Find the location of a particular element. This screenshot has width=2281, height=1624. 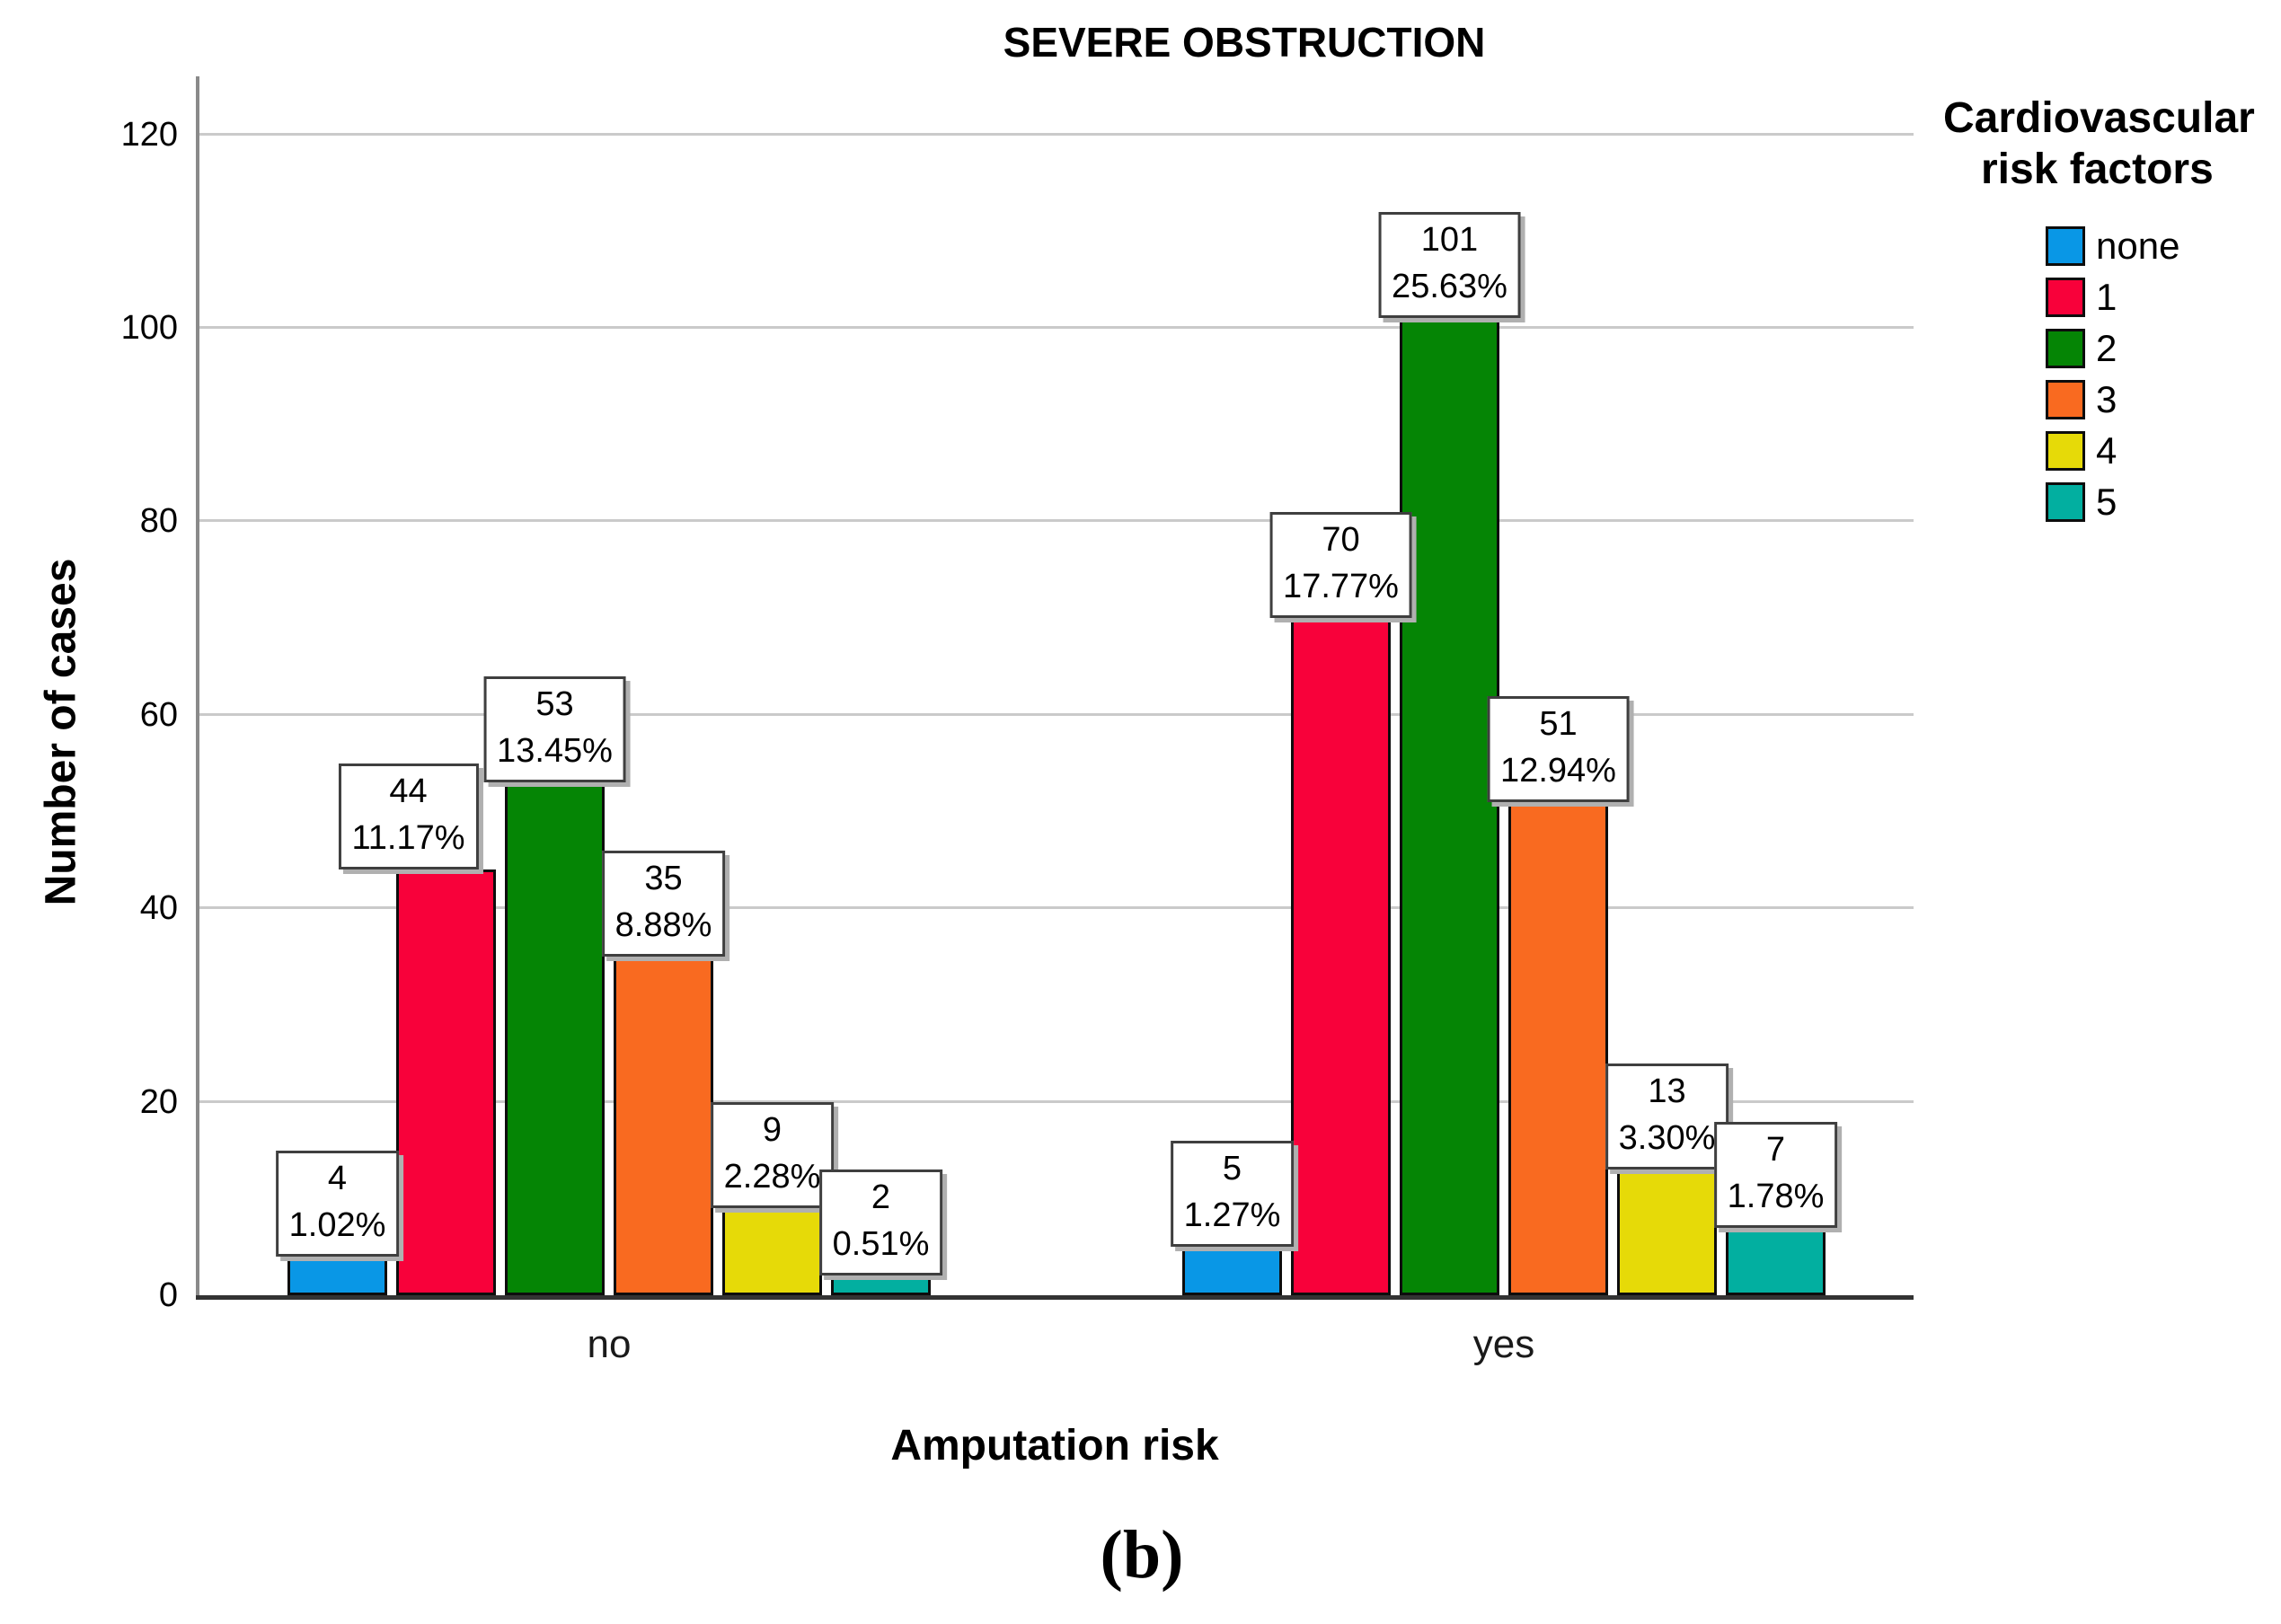

chart-title: SEVERE OBSTRUCTION is located at coordinates (1244, 42).